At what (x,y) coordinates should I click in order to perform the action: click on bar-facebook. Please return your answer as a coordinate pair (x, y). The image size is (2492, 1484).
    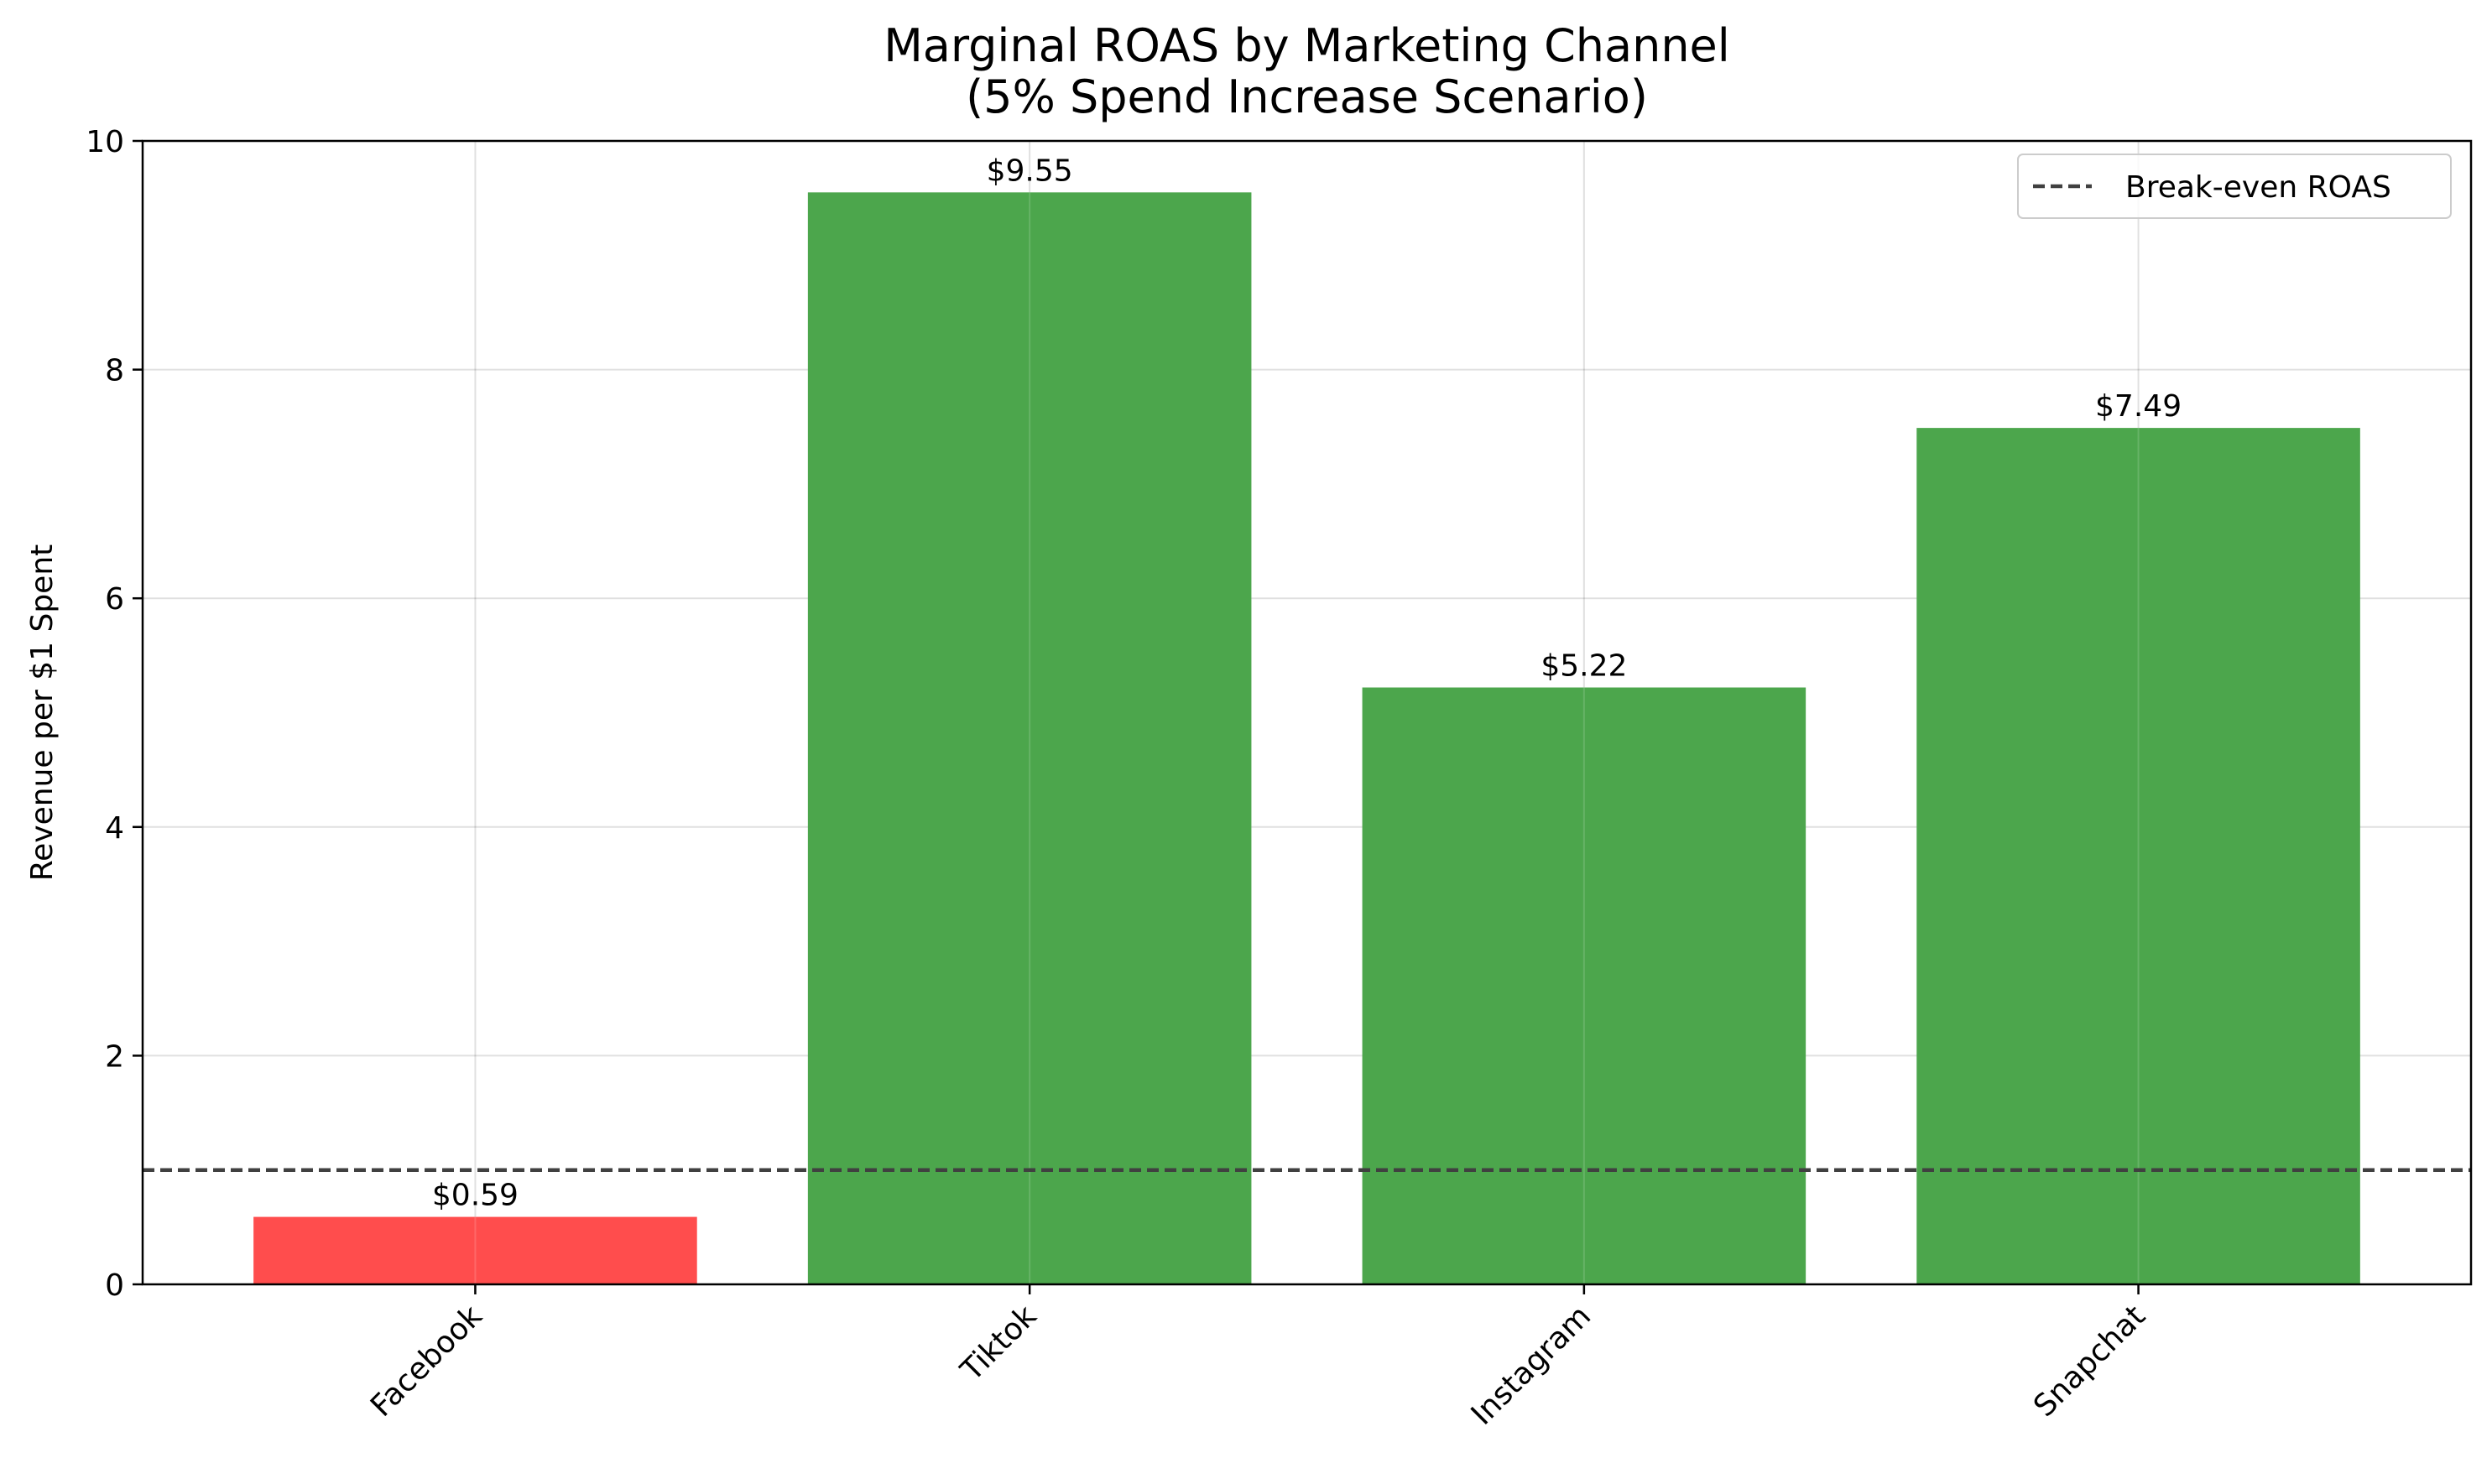
    Looking at the image, I should click on (475, 1250).